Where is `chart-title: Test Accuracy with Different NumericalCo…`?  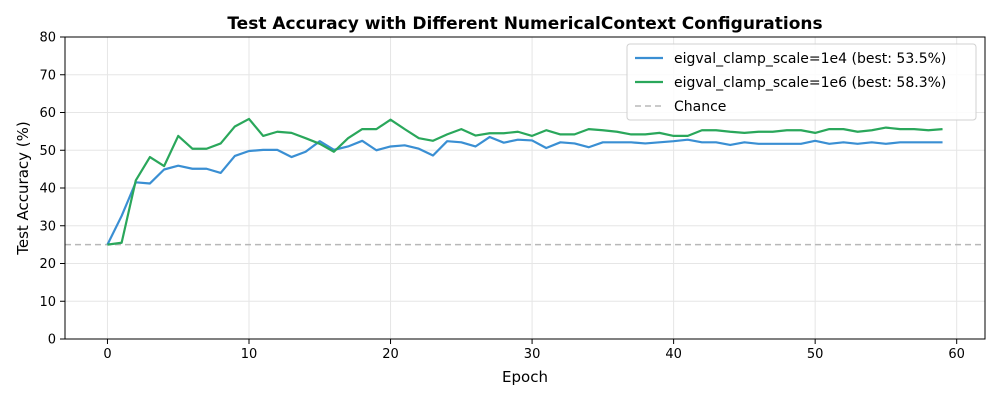 chart-title: Test Accuracy with Different NumericalCo… is located at coordinates (524, 24).